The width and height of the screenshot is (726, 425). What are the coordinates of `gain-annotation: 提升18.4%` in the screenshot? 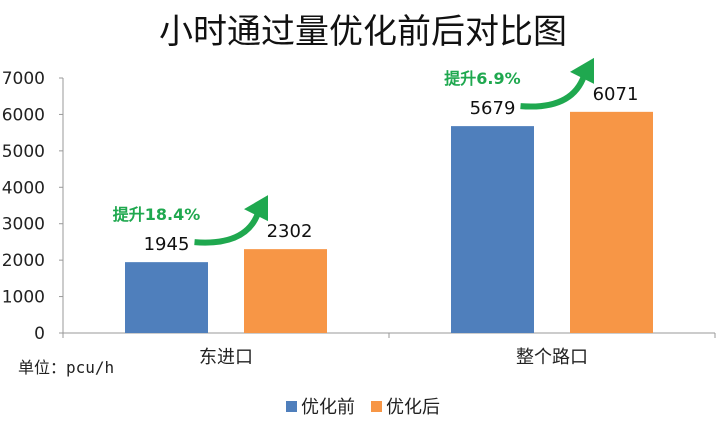 It's located at (157, 214).